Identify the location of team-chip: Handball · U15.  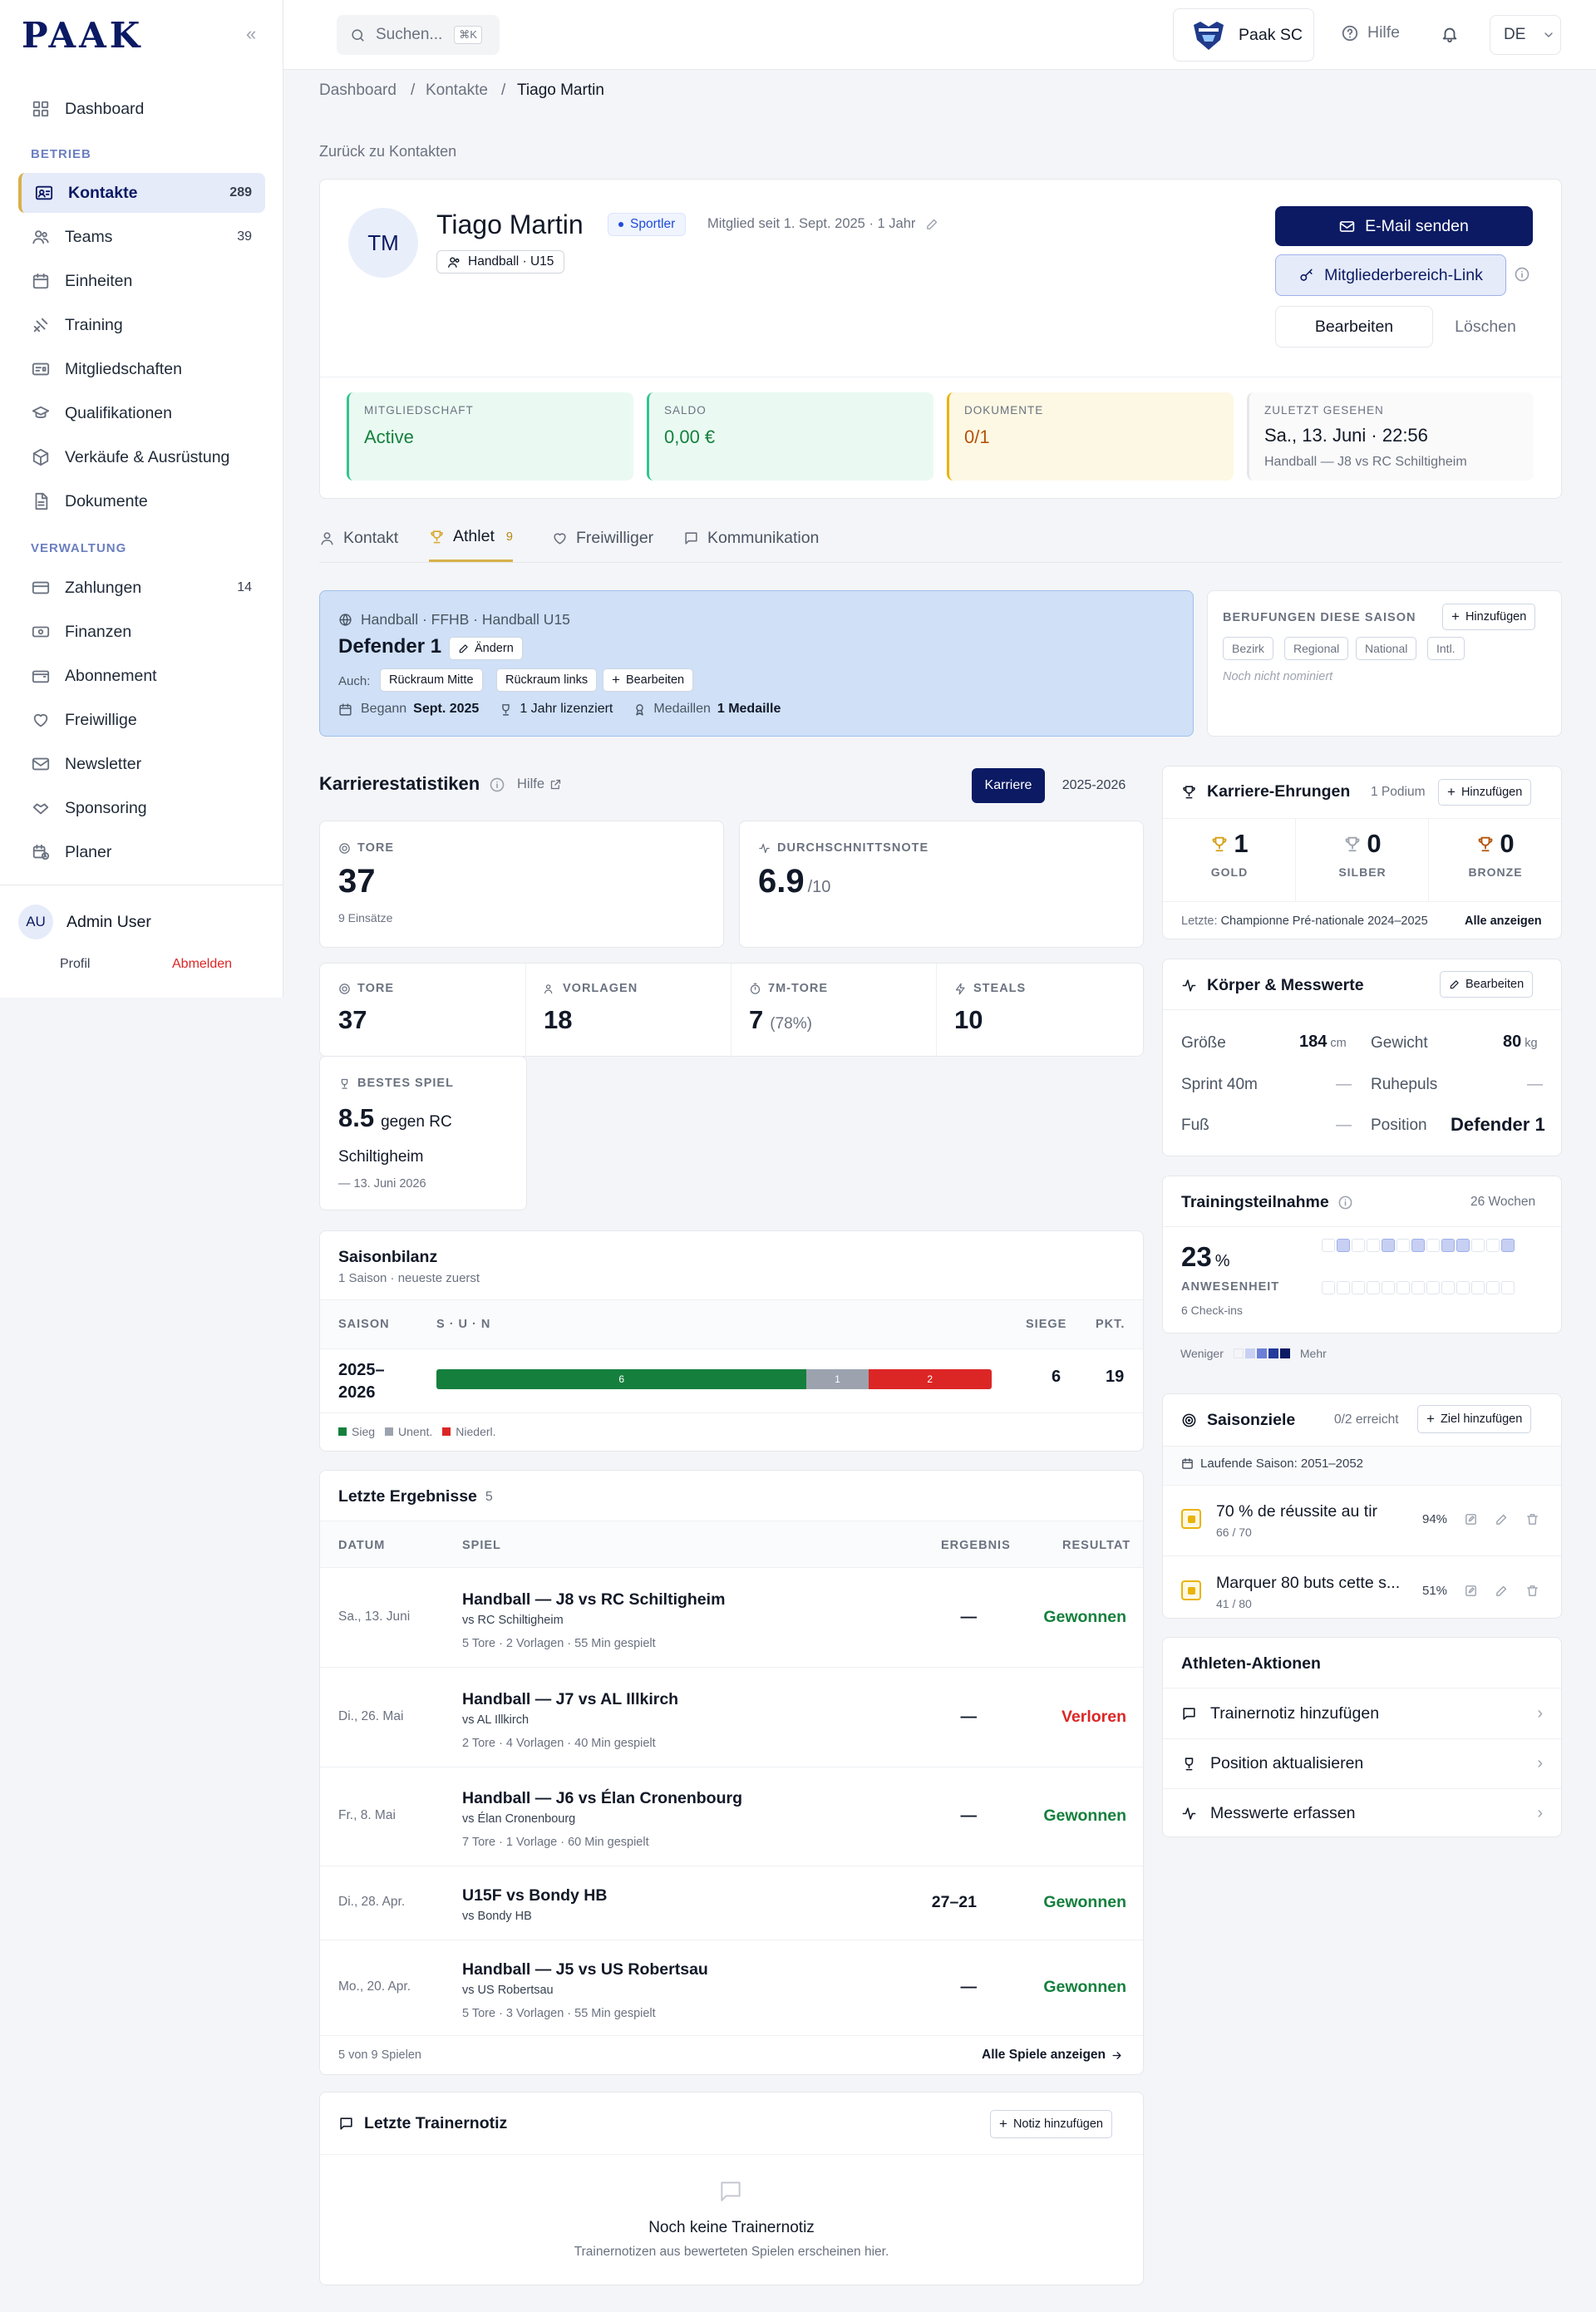
(500, 262).